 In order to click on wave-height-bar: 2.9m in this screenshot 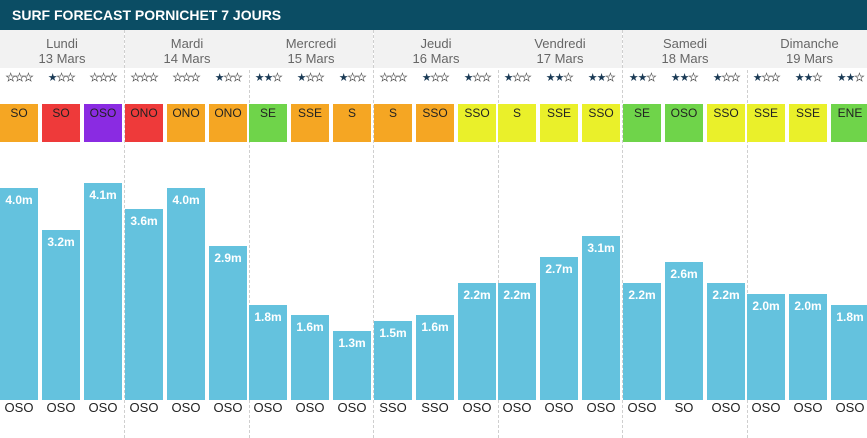, I will do `click(228, 323)`.